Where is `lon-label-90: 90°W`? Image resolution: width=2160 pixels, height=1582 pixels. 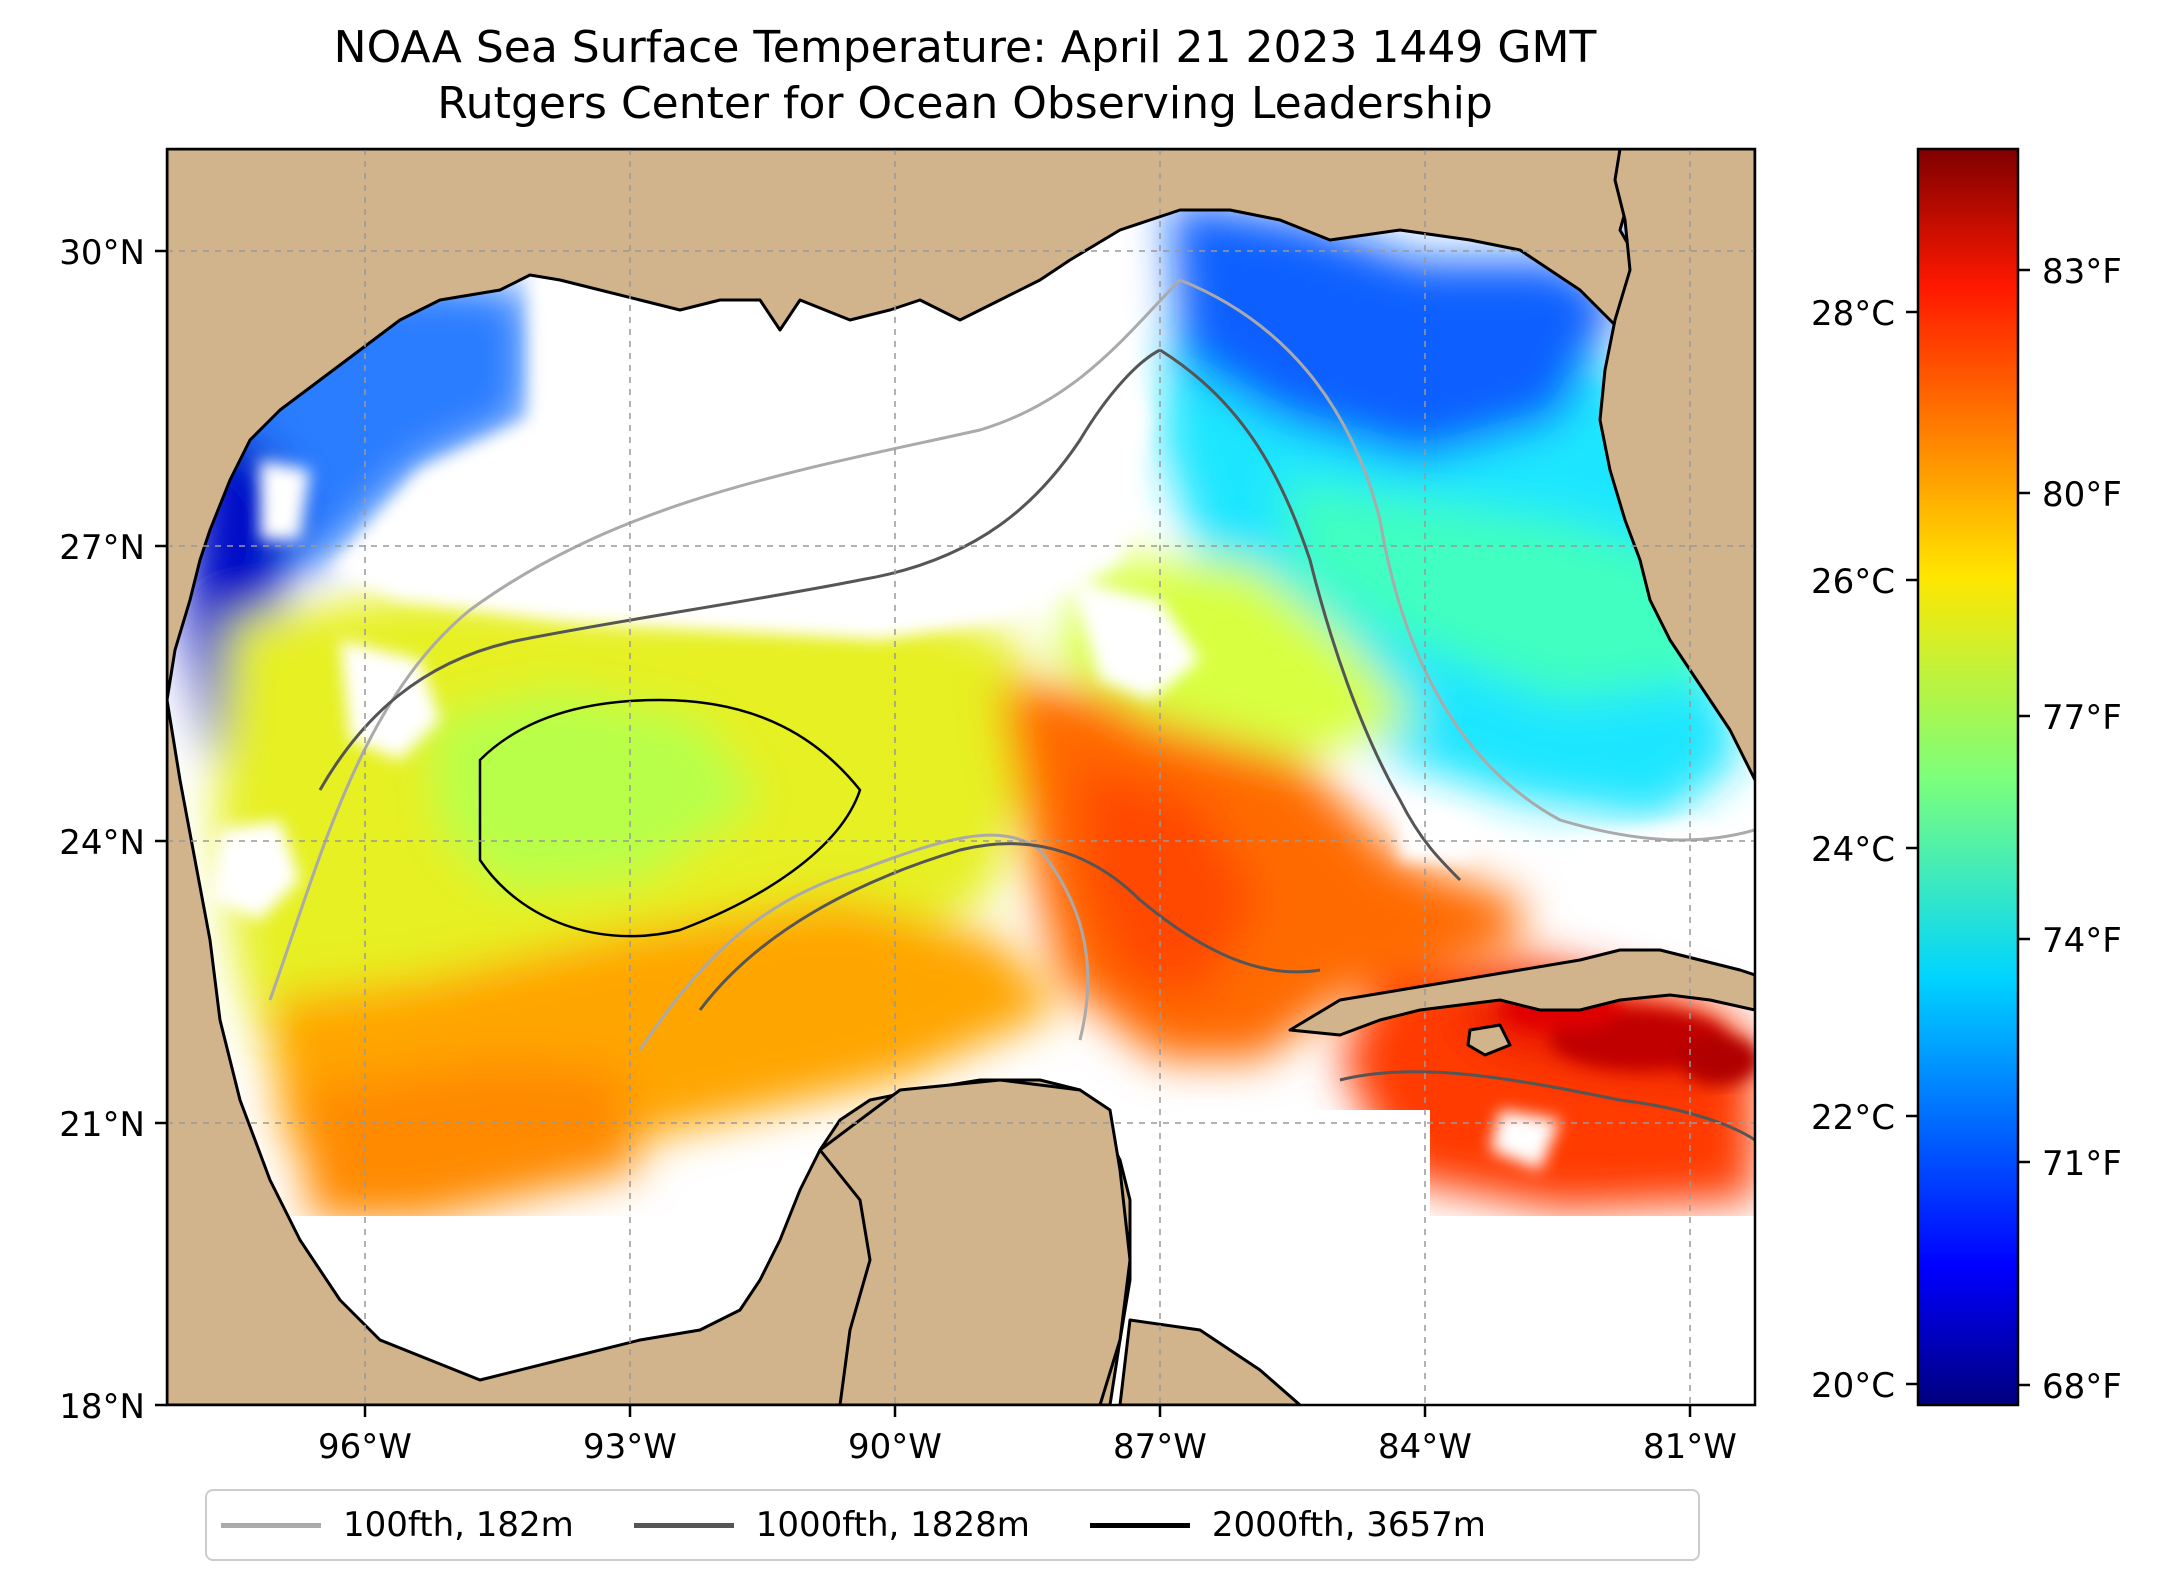 lon-label-90: 90°W is located at coordinates (895, 1447).